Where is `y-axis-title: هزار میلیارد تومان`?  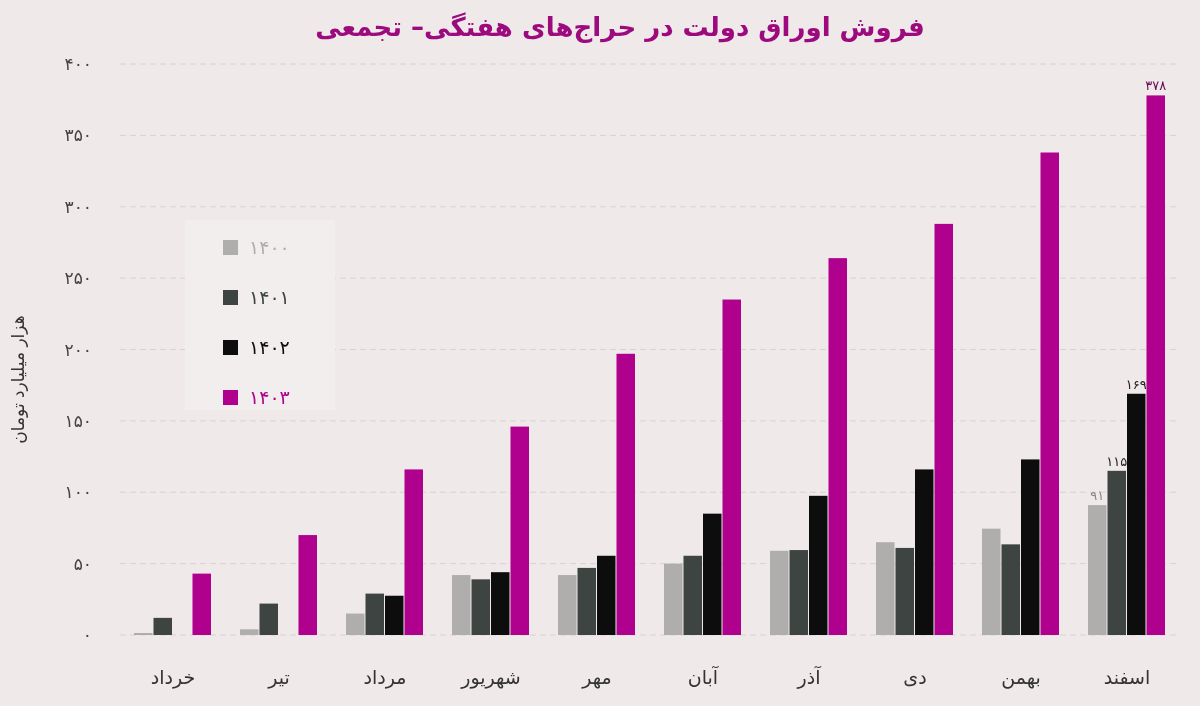 y-axis-title: هزار میلیارد تومان is located at coordinates (18, 379).